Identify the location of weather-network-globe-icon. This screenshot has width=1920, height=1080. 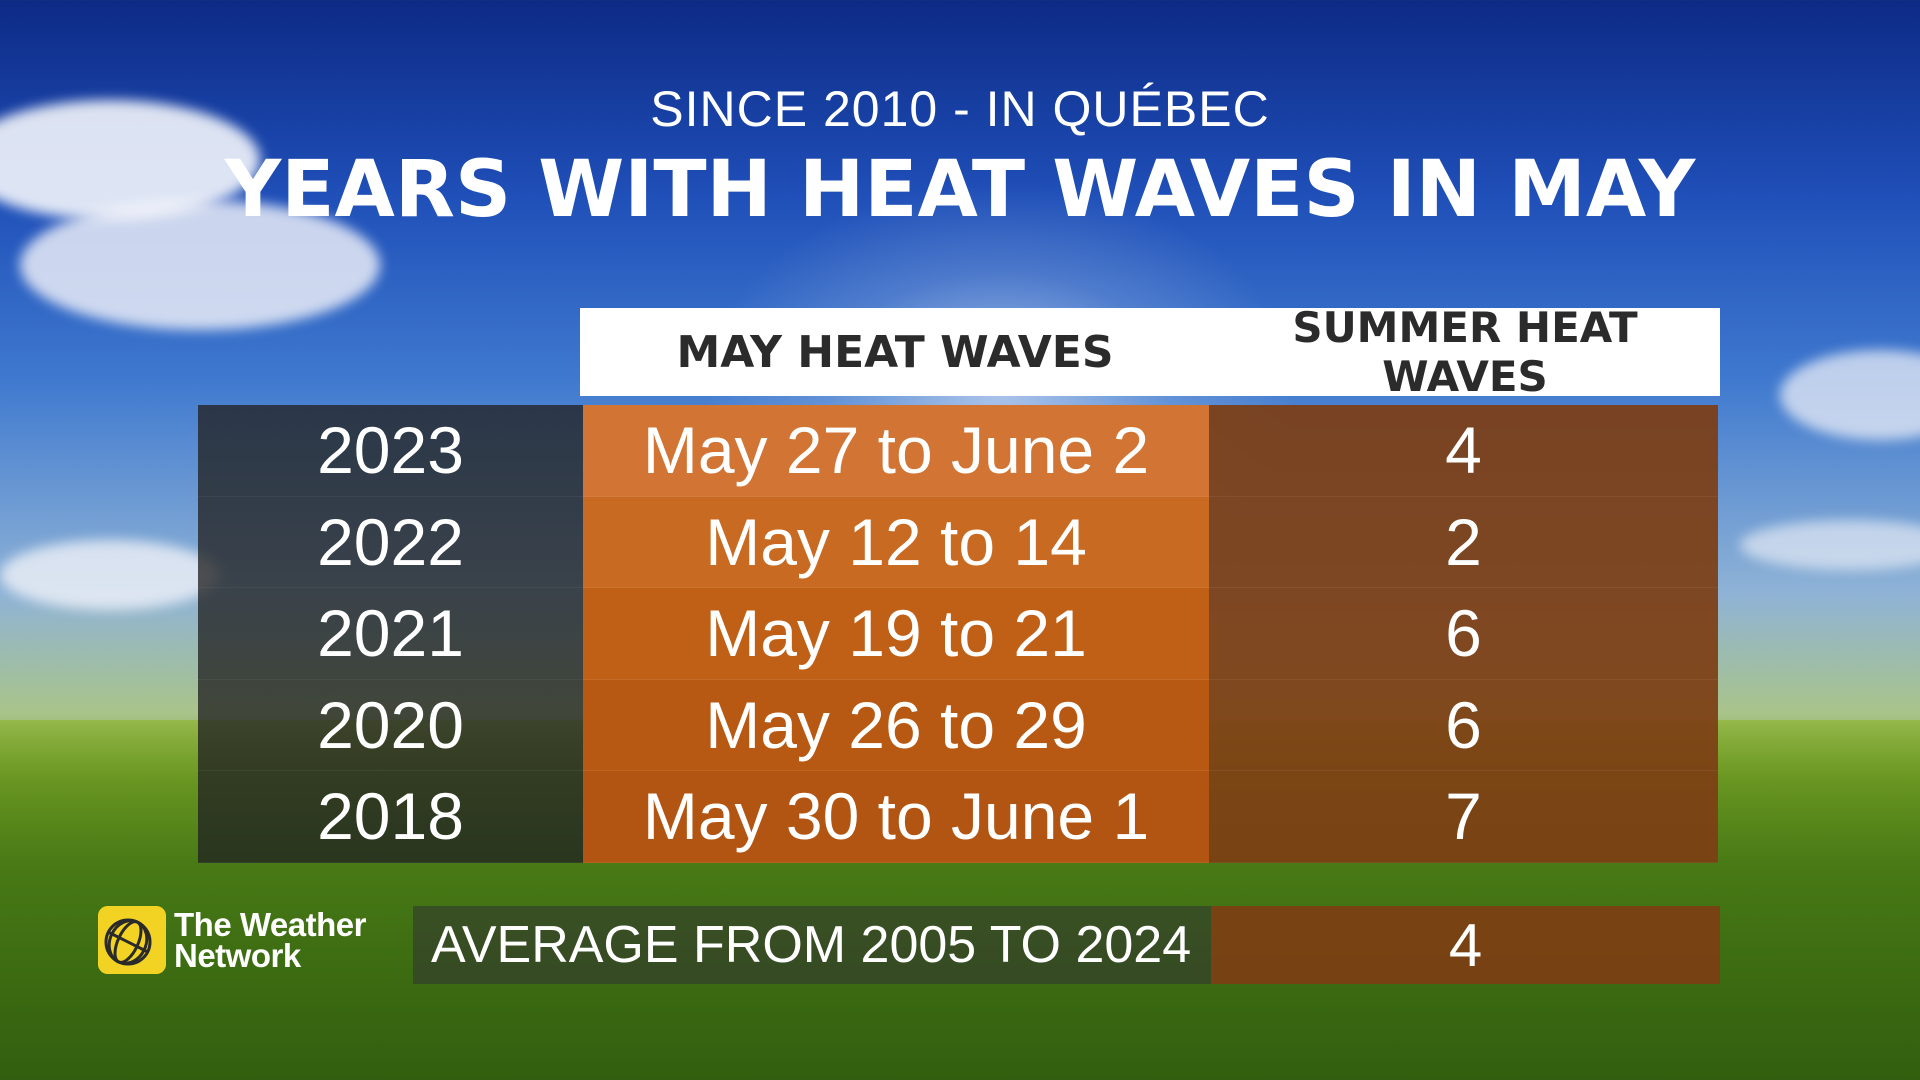
(132, 940).